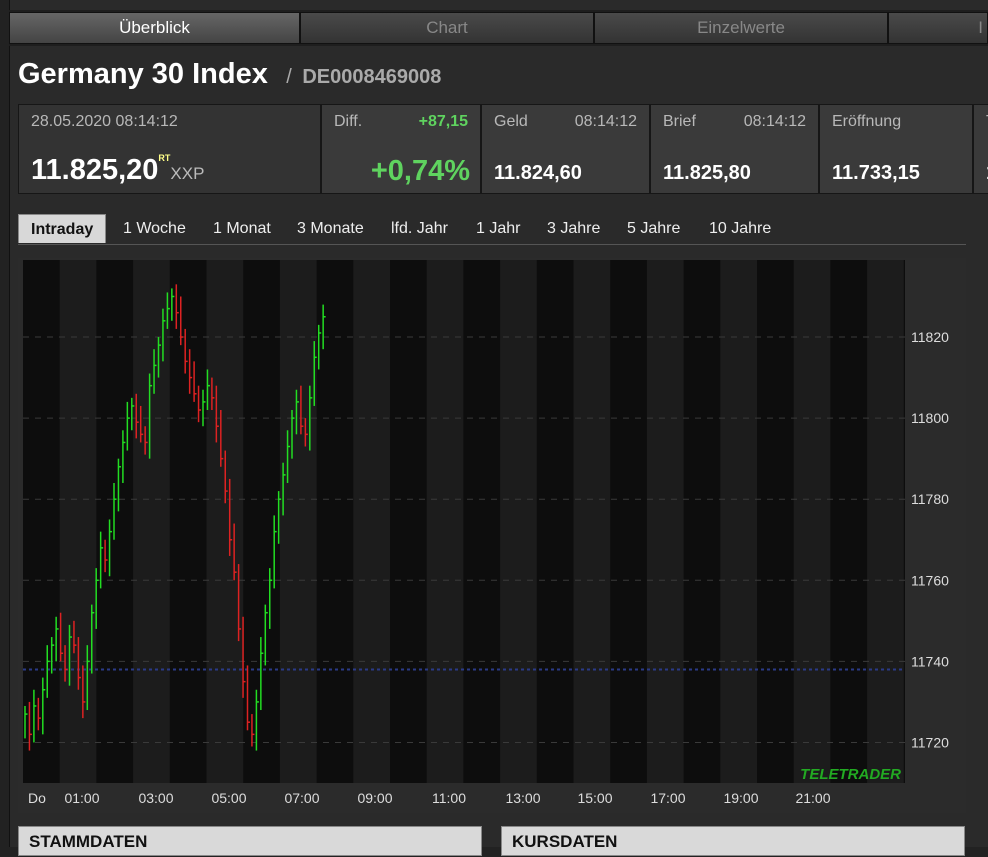  Describe the element at coordinates (930, 337) in the screenshot. I see `y-tick-label: 11820` at that location.